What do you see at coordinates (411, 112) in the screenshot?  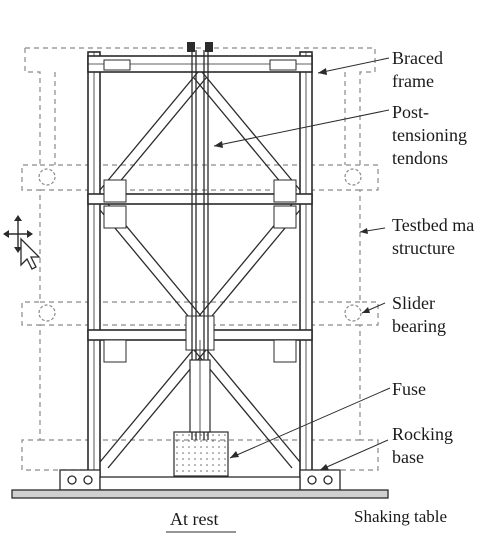 I see `label-line: Post-` at bounding box center [411, 112].